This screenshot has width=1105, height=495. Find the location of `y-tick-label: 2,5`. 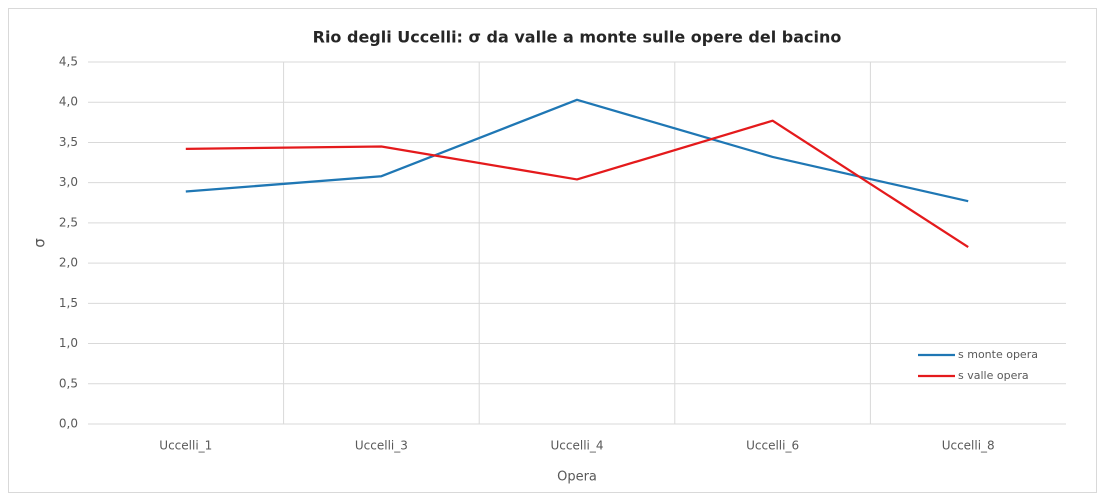

y-tick-label: 2,5 is located at coordinates (68, 222).